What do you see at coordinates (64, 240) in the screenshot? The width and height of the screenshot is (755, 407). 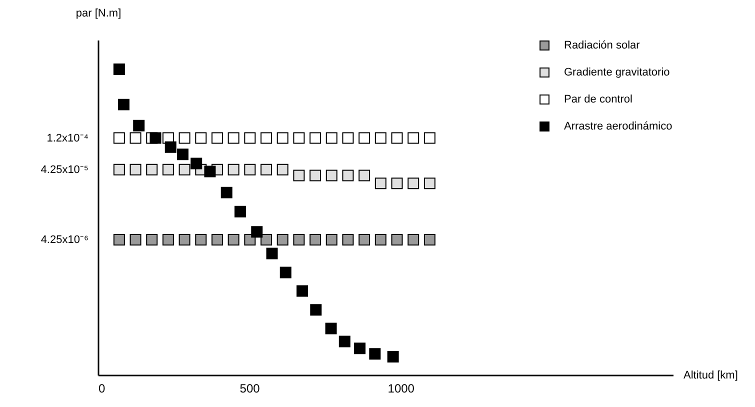 I see `y-tick-label: 4.25x10⁻⁶` at bounding box center [64, 240].